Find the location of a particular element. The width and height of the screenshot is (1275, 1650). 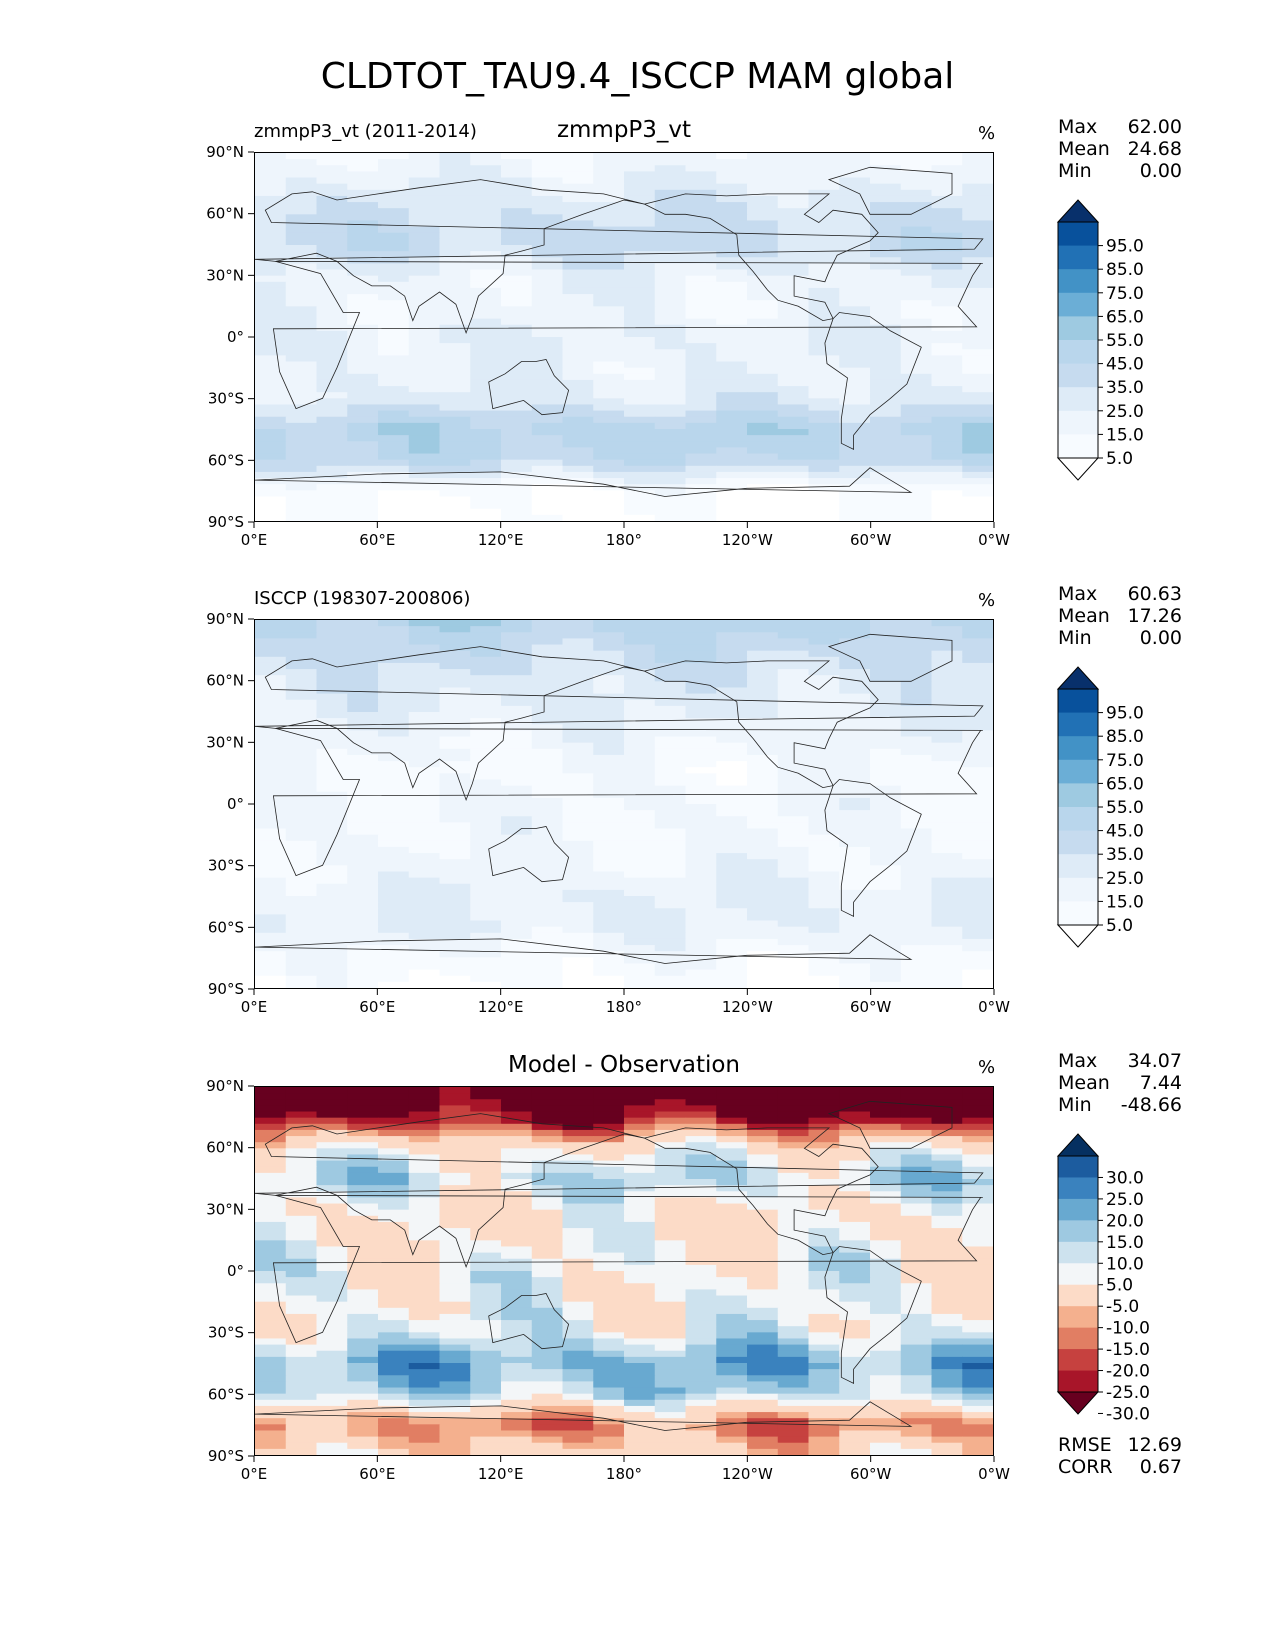

y-tick-label: 60°S is located at coordinates (226, 927).